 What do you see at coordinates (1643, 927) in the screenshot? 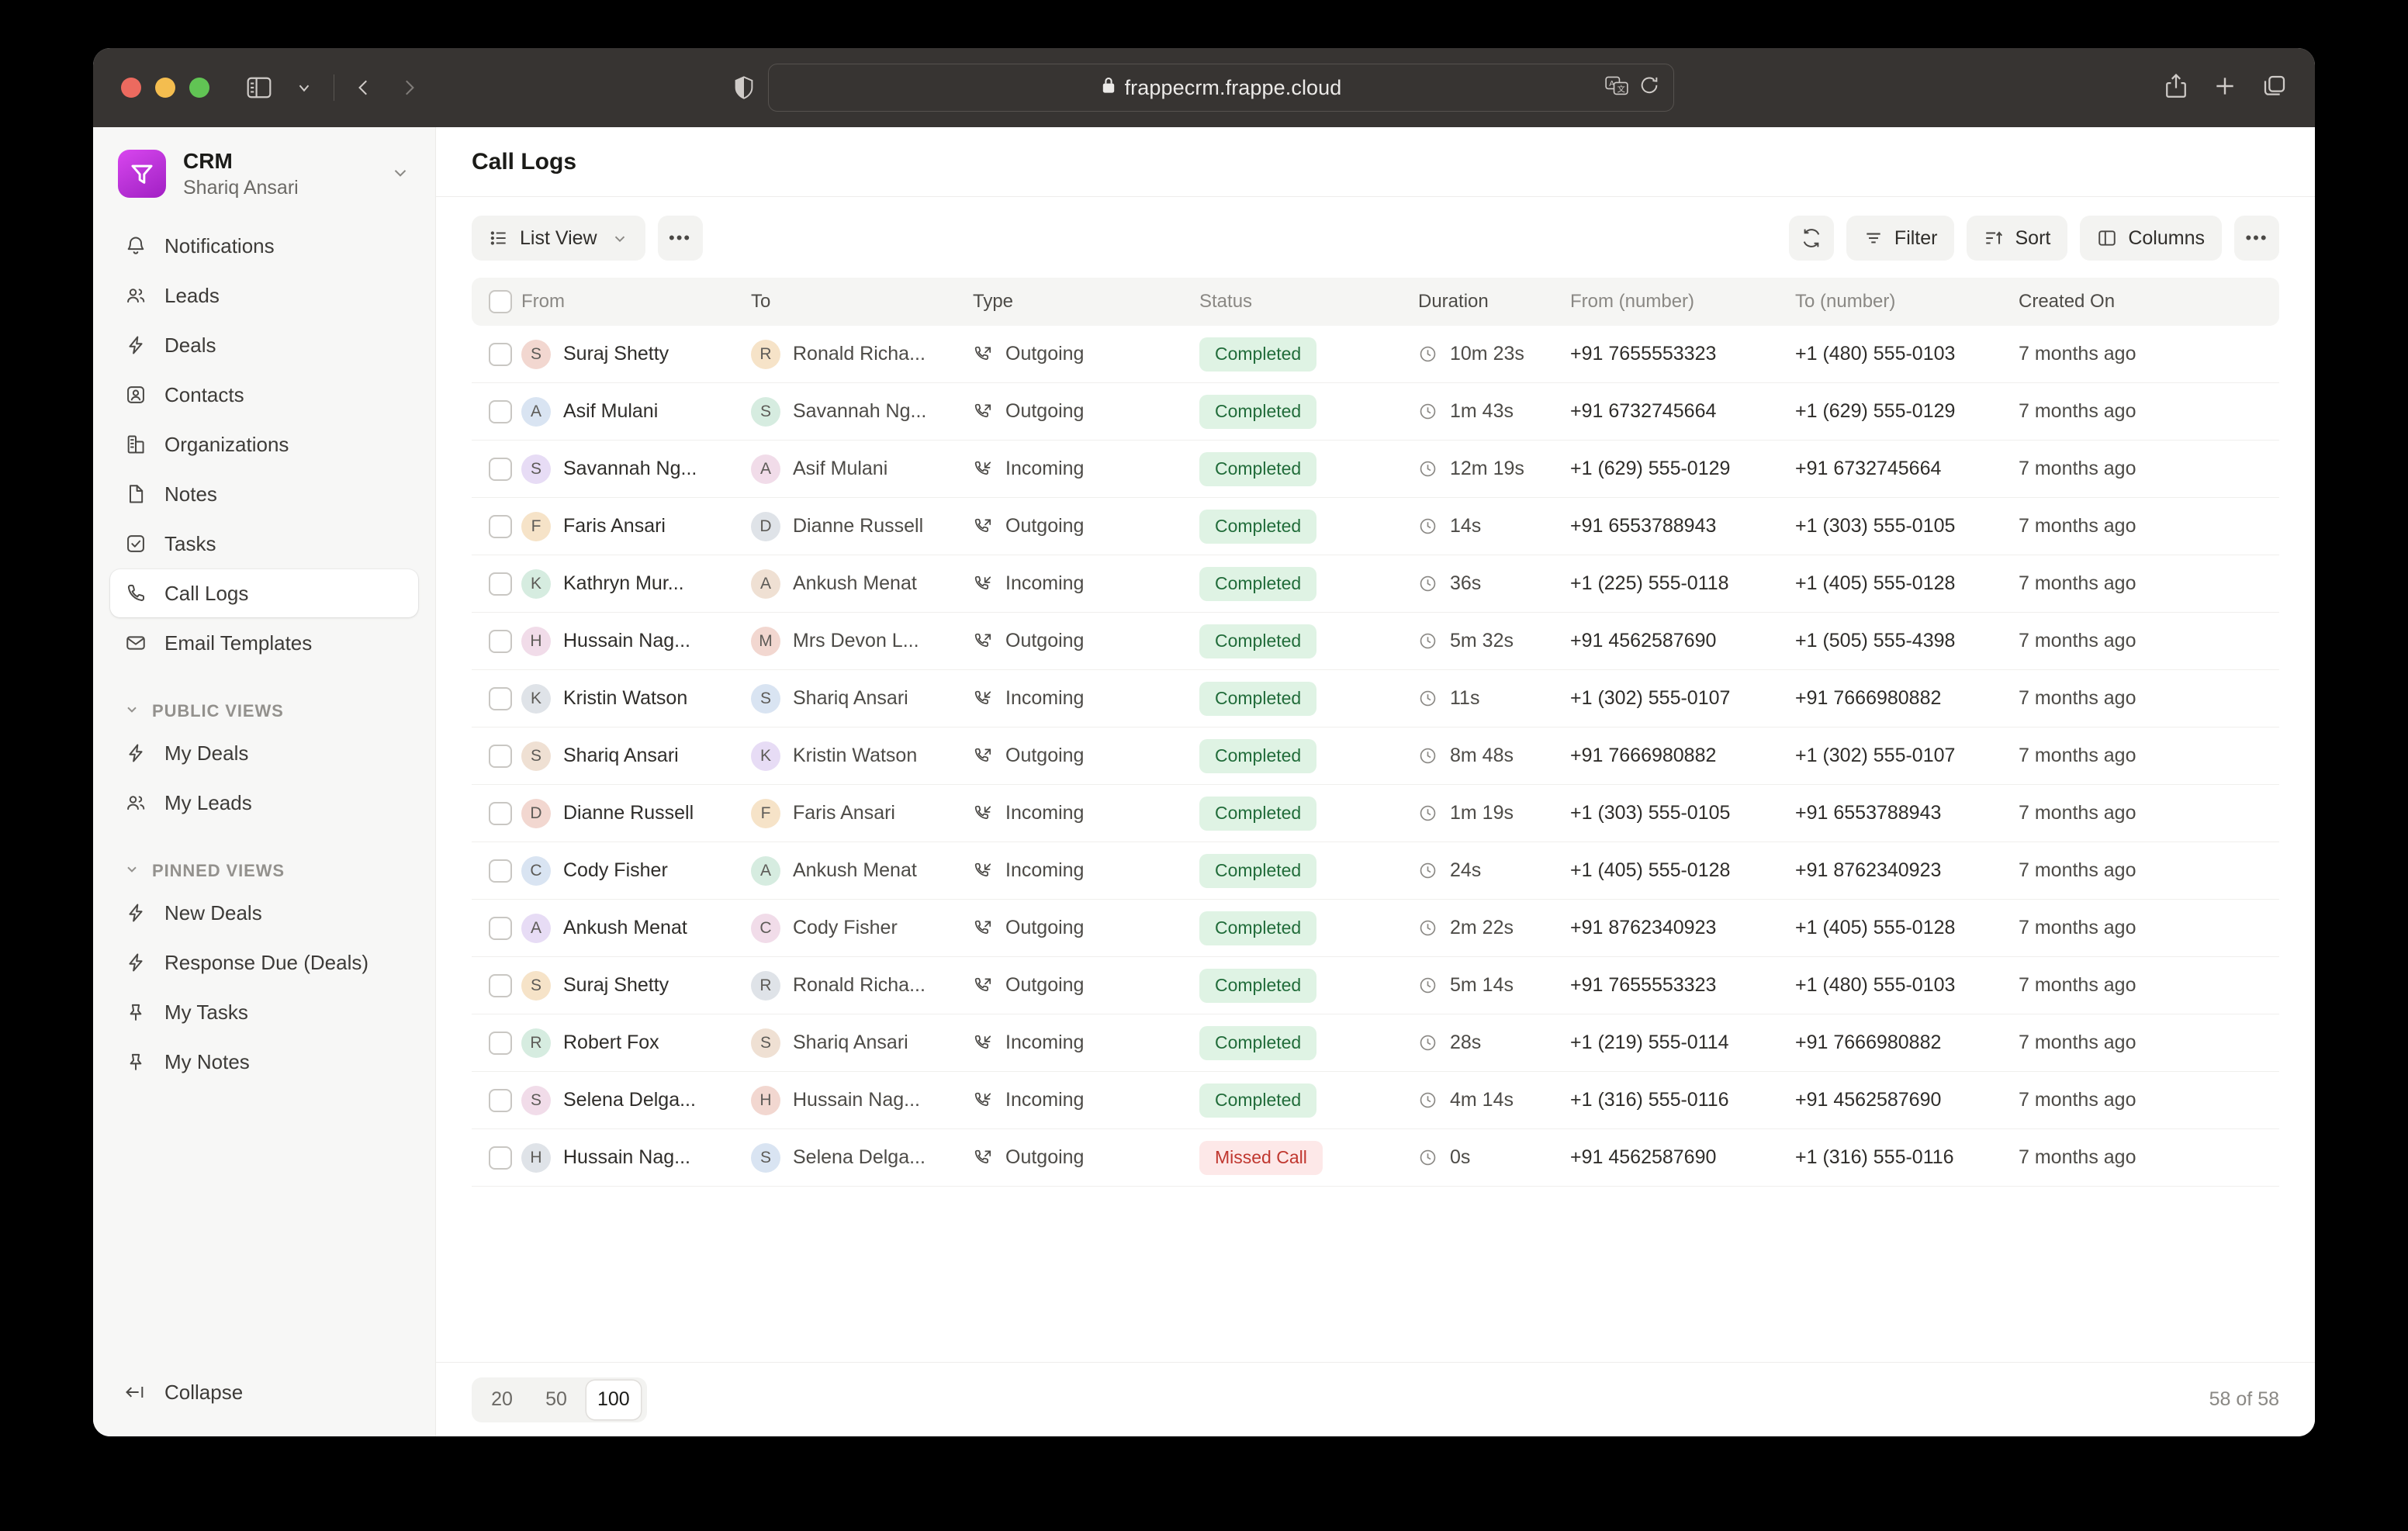
I see `from-number: +91 8762340923` at bounding box center [1643, 927].